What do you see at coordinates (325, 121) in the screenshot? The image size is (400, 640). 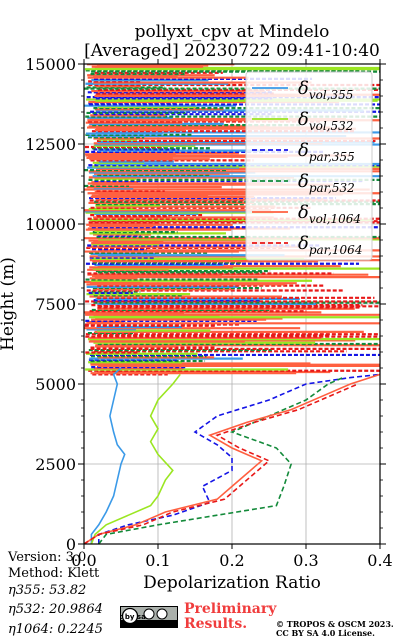 I see `legend-label: δvol,532` at bounding box center [325, 121].